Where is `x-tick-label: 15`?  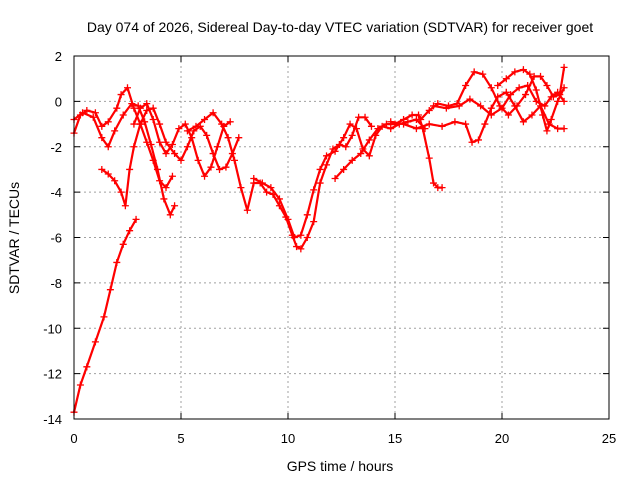
x-tick-label: 15 is located at coordinates (395, 438).